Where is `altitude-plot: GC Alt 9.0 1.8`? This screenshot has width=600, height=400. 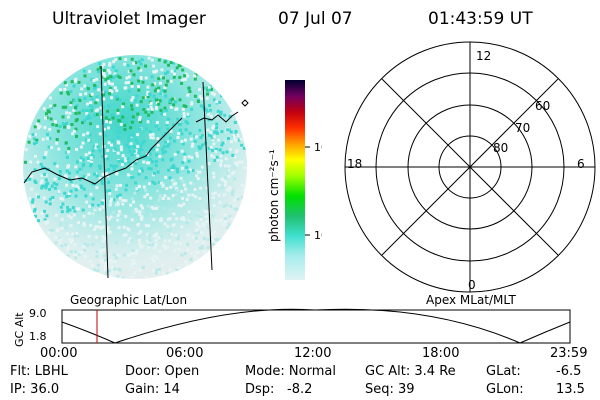
altitude-plot: GC Alt 9.0 1.8 is located at coordinates (292, 327).